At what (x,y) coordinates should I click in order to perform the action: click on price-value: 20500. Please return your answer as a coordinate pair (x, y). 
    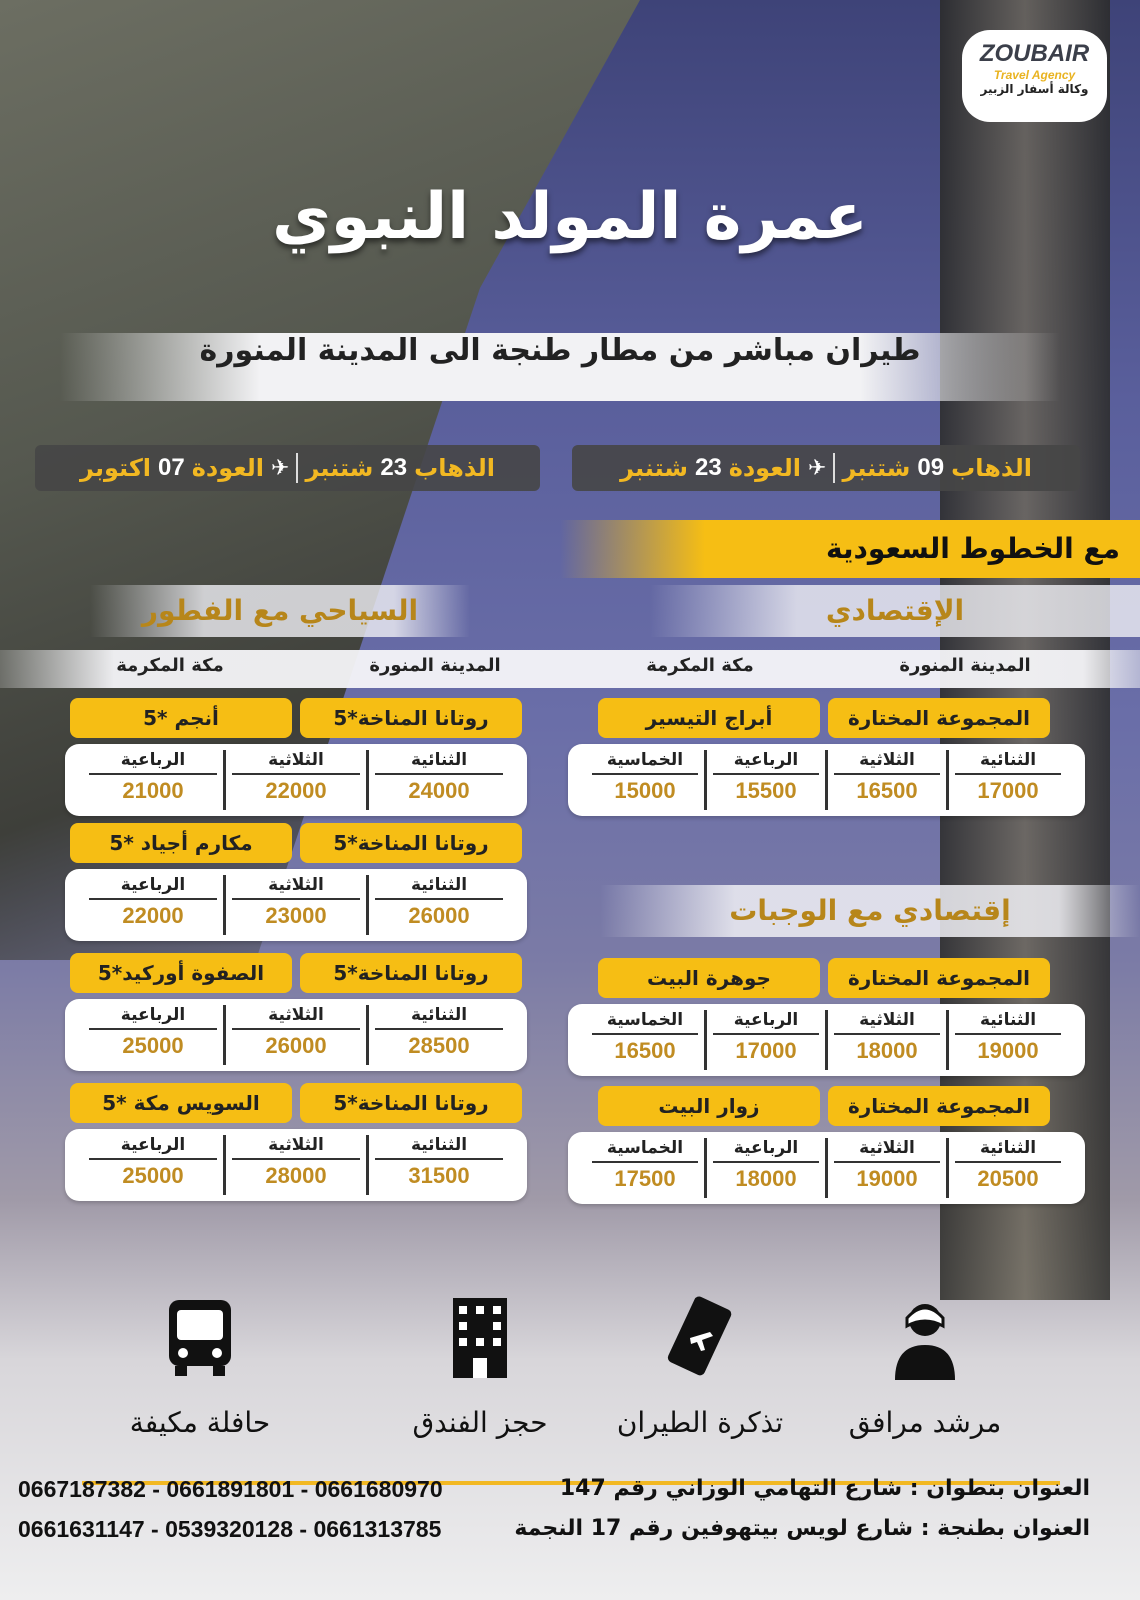
    Looking at the image, I should click on (1008, 1178).